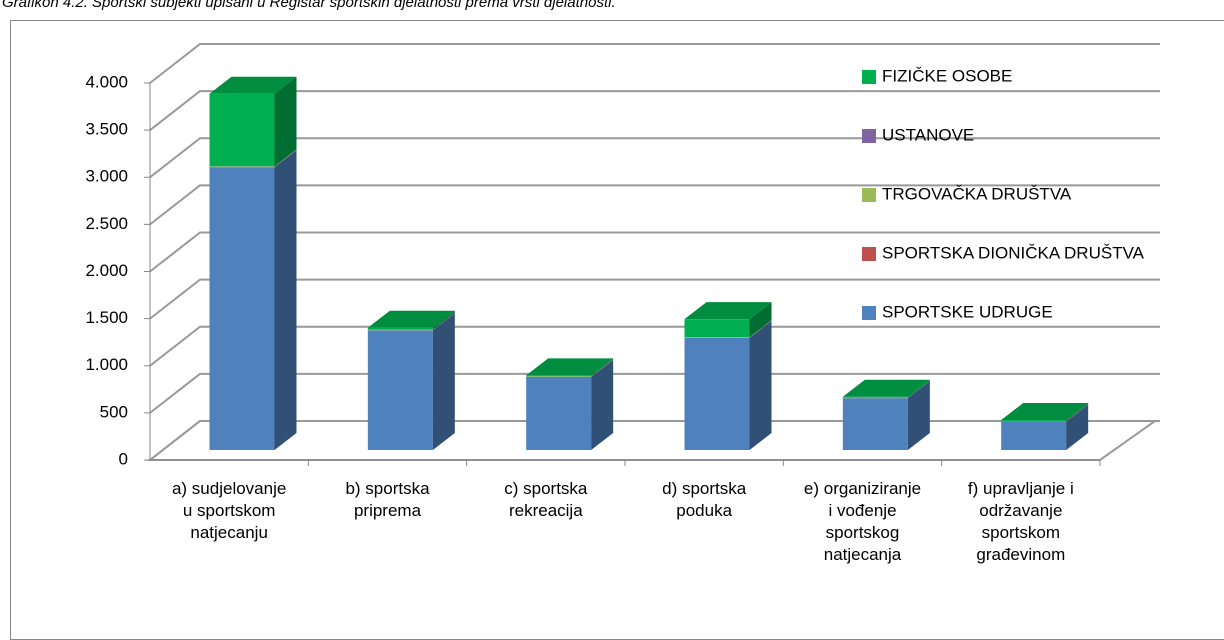 The image size is (1224, 640). I want to click on legend-label: USTANOVE, so click(928, 134).